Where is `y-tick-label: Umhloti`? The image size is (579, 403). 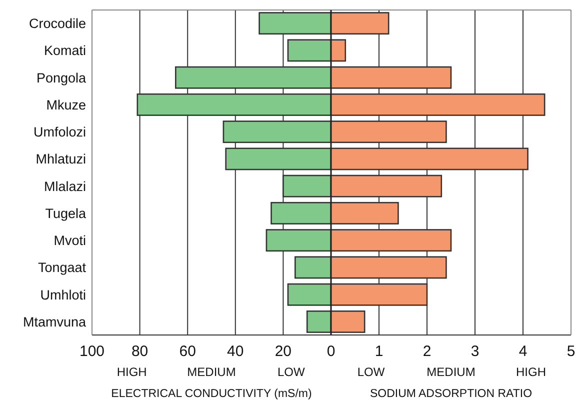 y-tick-label: Umhloti is located at coordinates (63, 294).